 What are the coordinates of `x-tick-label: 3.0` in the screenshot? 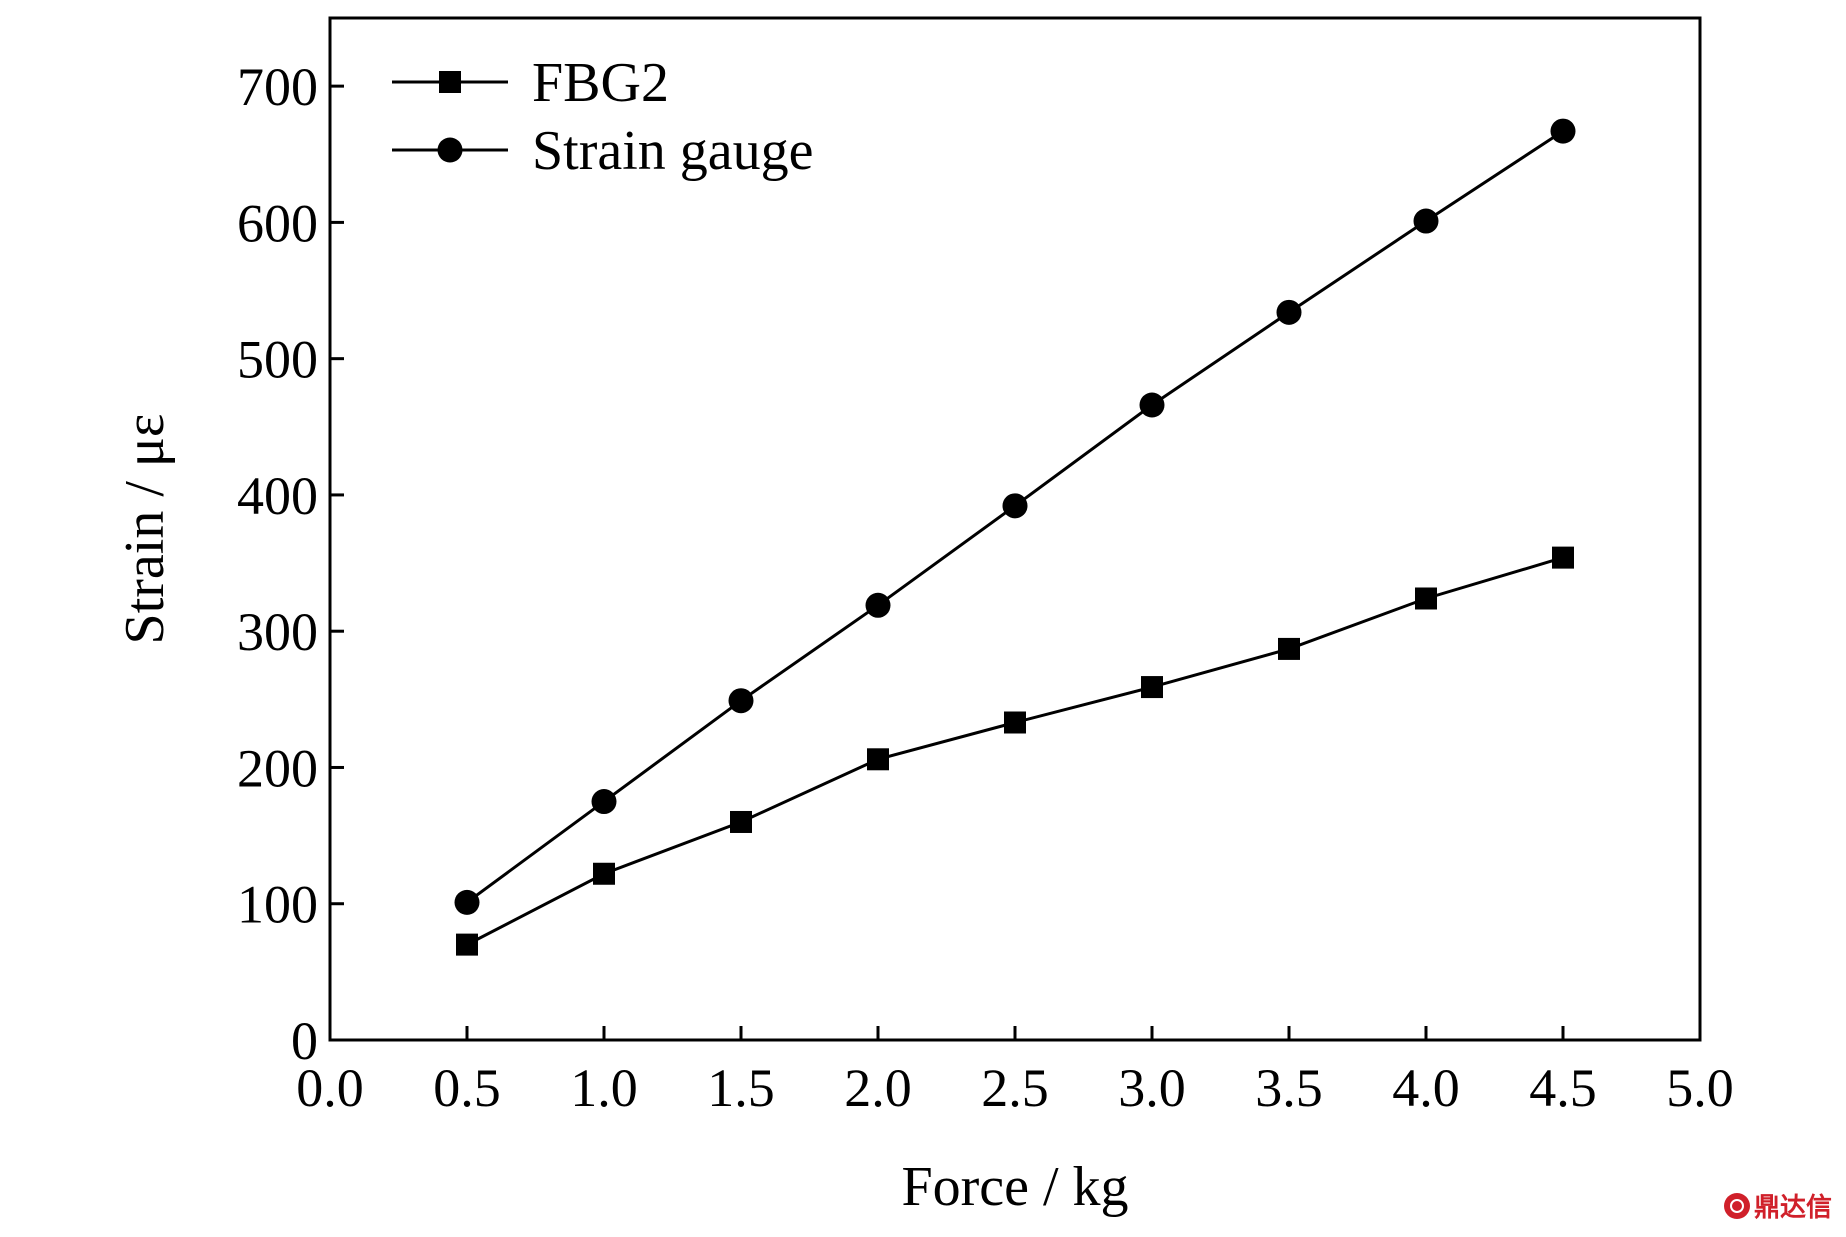 It's located at (1152, 1088).